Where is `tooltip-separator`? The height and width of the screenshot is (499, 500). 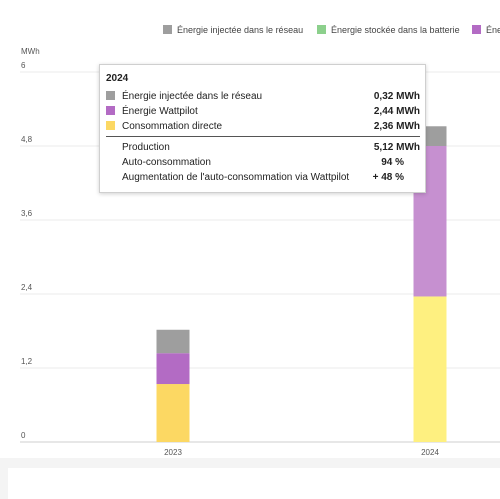
tooltip-separator is located at coordinates (263, 136).